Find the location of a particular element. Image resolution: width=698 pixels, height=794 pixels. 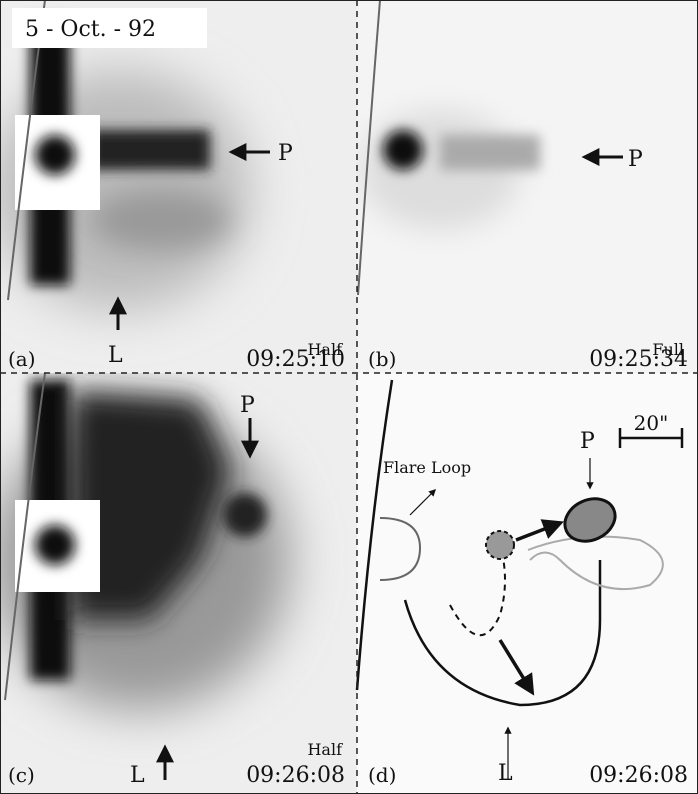

annotation: Flare Loop is located at coordinates (427, 467).